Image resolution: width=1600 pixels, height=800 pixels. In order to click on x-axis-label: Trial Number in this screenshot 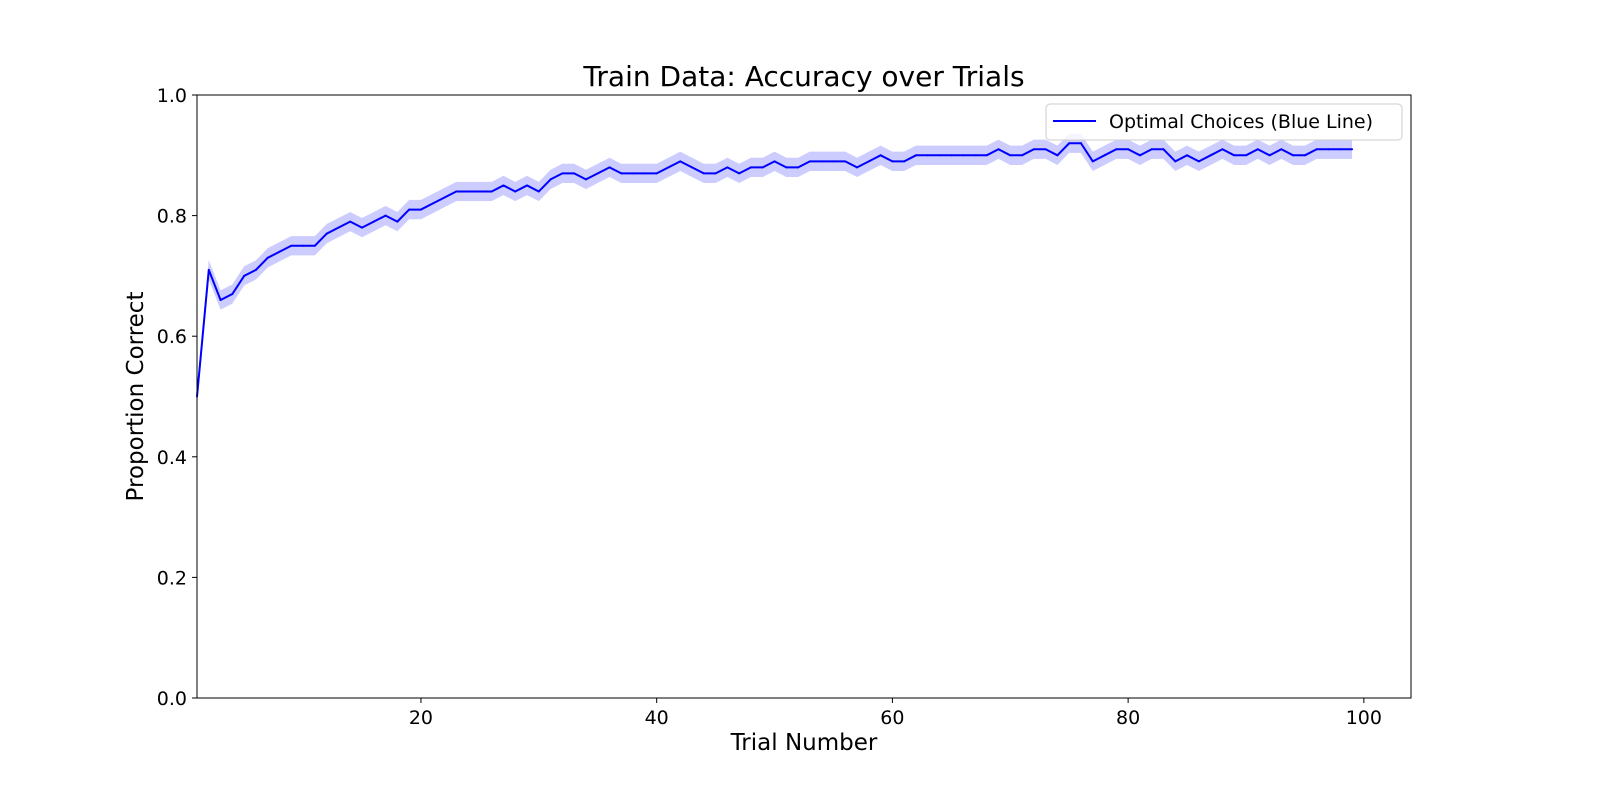, I will do `click(804, 743)`.